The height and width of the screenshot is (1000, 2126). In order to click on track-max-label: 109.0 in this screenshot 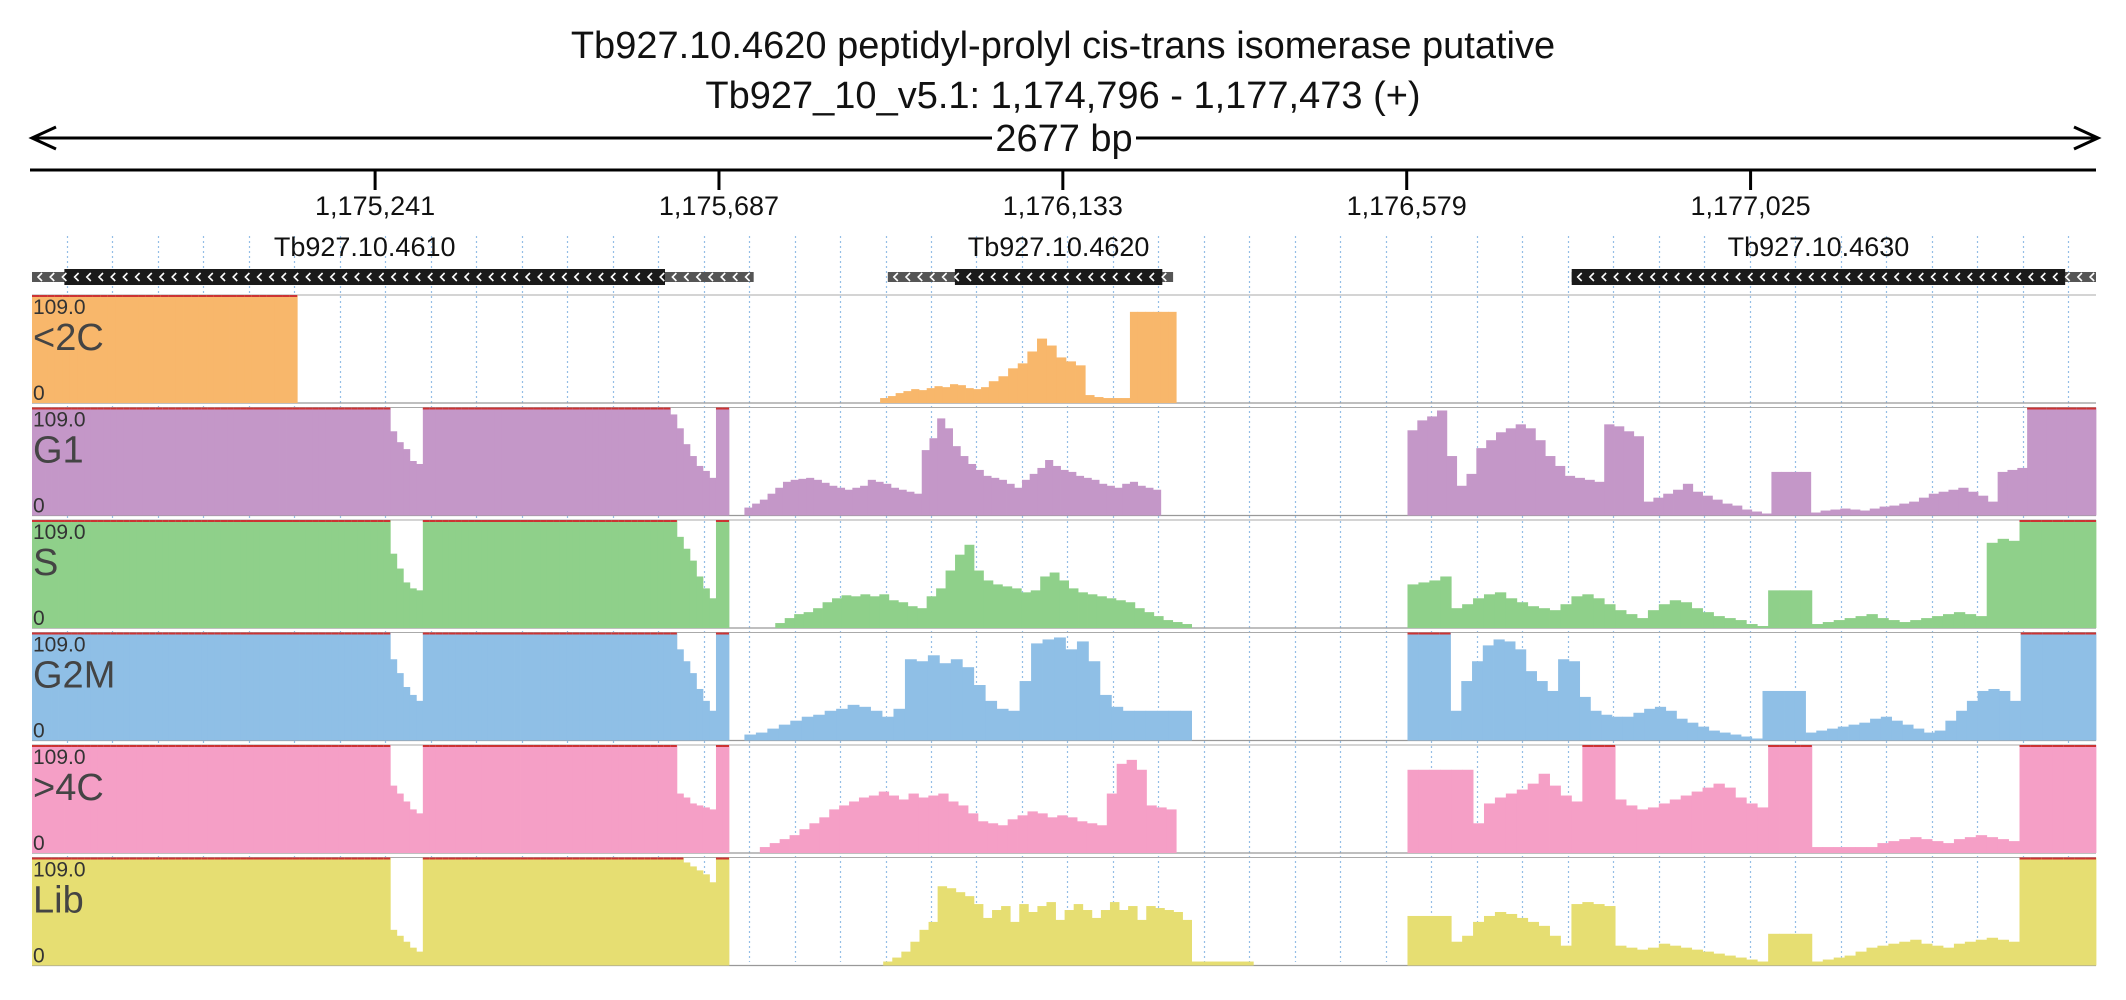, I will do `click(59, 532)`.